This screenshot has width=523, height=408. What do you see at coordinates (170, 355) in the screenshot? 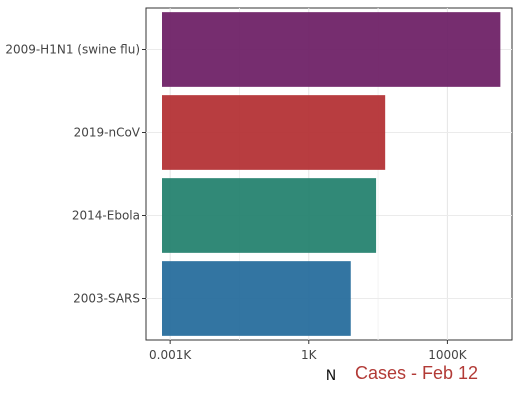
I see `x-tick-label: 0.001K` at bounding box center [170, 355].